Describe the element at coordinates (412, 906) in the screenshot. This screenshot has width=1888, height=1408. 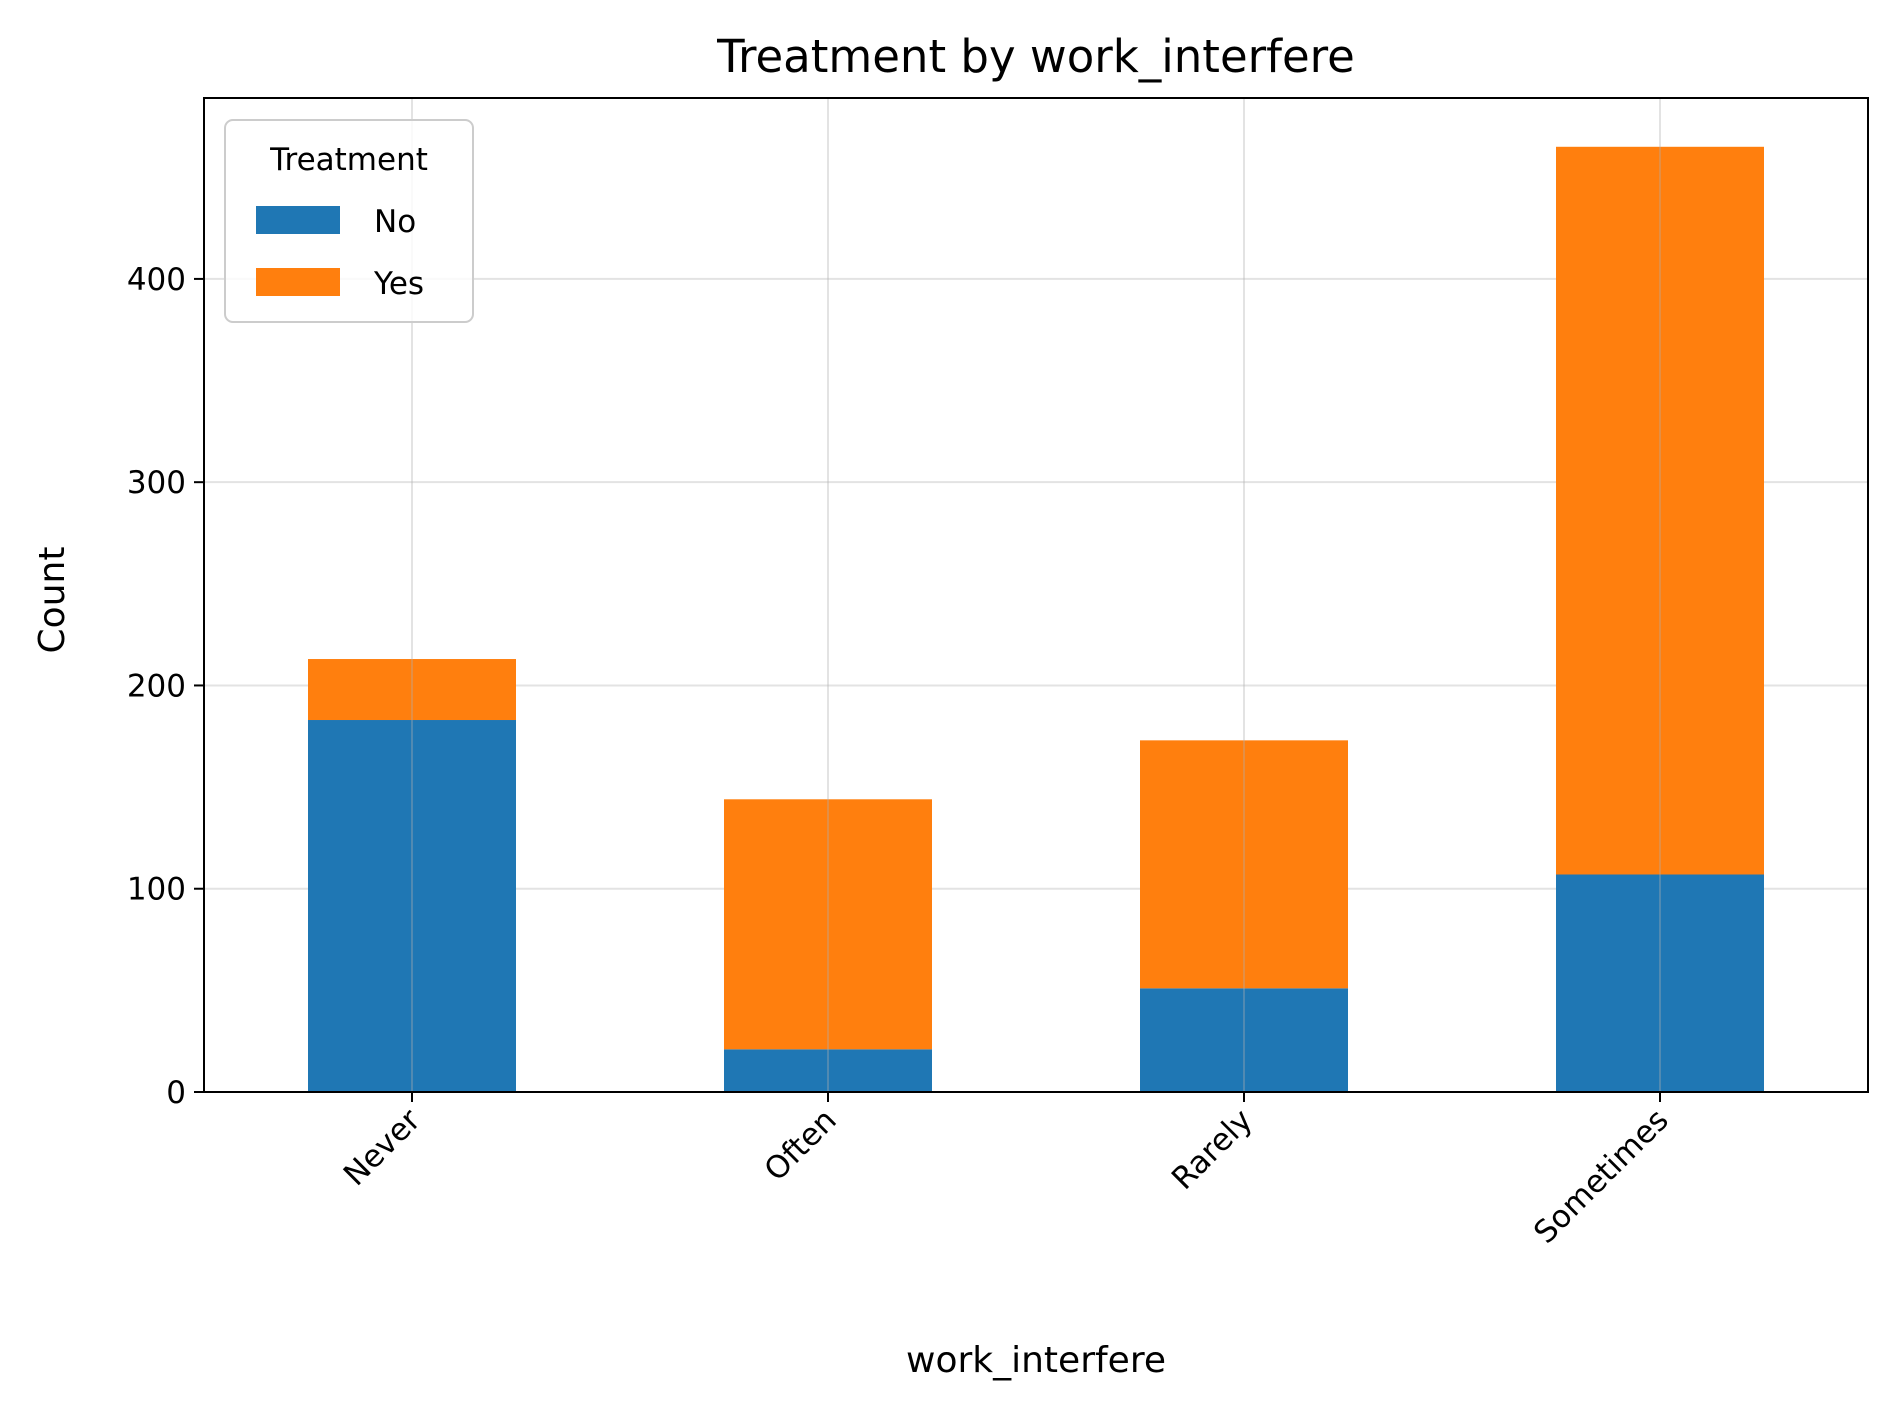
I see `bar-no-never` at that location.